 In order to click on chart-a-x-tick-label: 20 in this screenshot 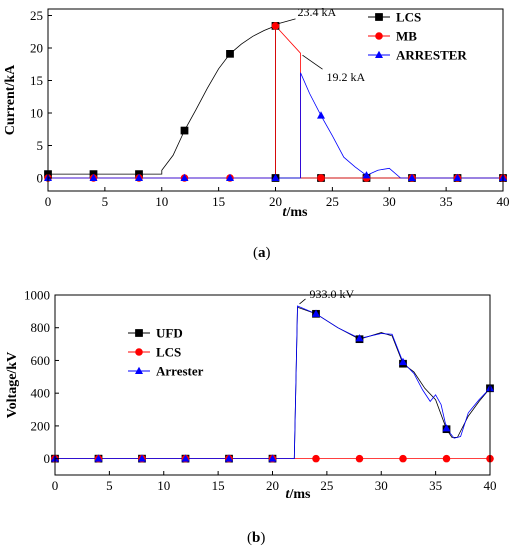, I will do `click(275, 201)`.